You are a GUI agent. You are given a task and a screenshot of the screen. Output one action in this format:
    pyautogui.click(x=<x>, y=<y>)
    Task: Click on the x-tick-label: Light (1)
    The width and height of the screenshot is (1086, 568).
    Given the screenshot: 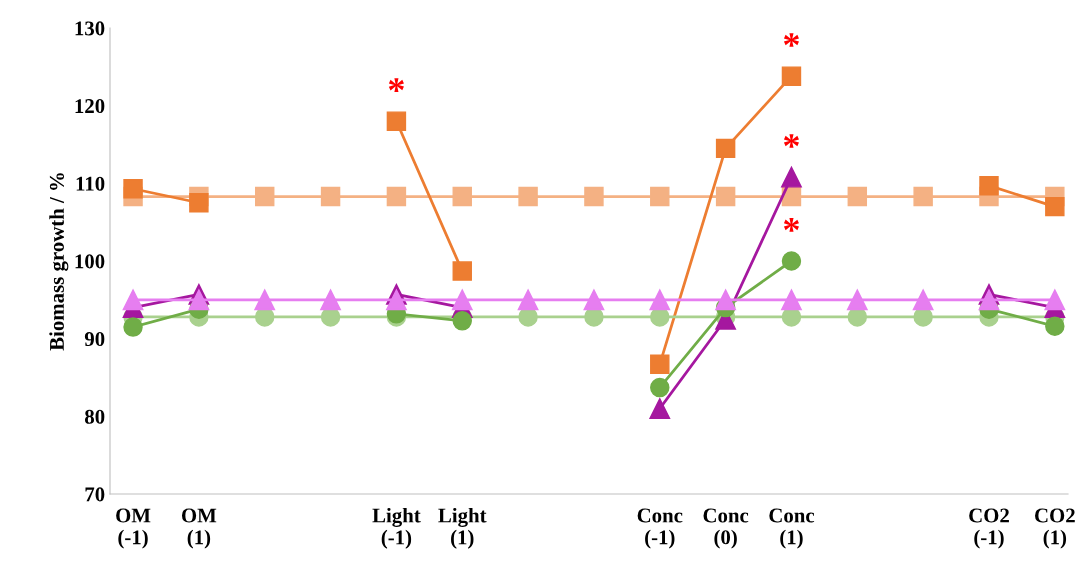 What is the action you would take?
    pyautogui.click(x=462, y=528)
    